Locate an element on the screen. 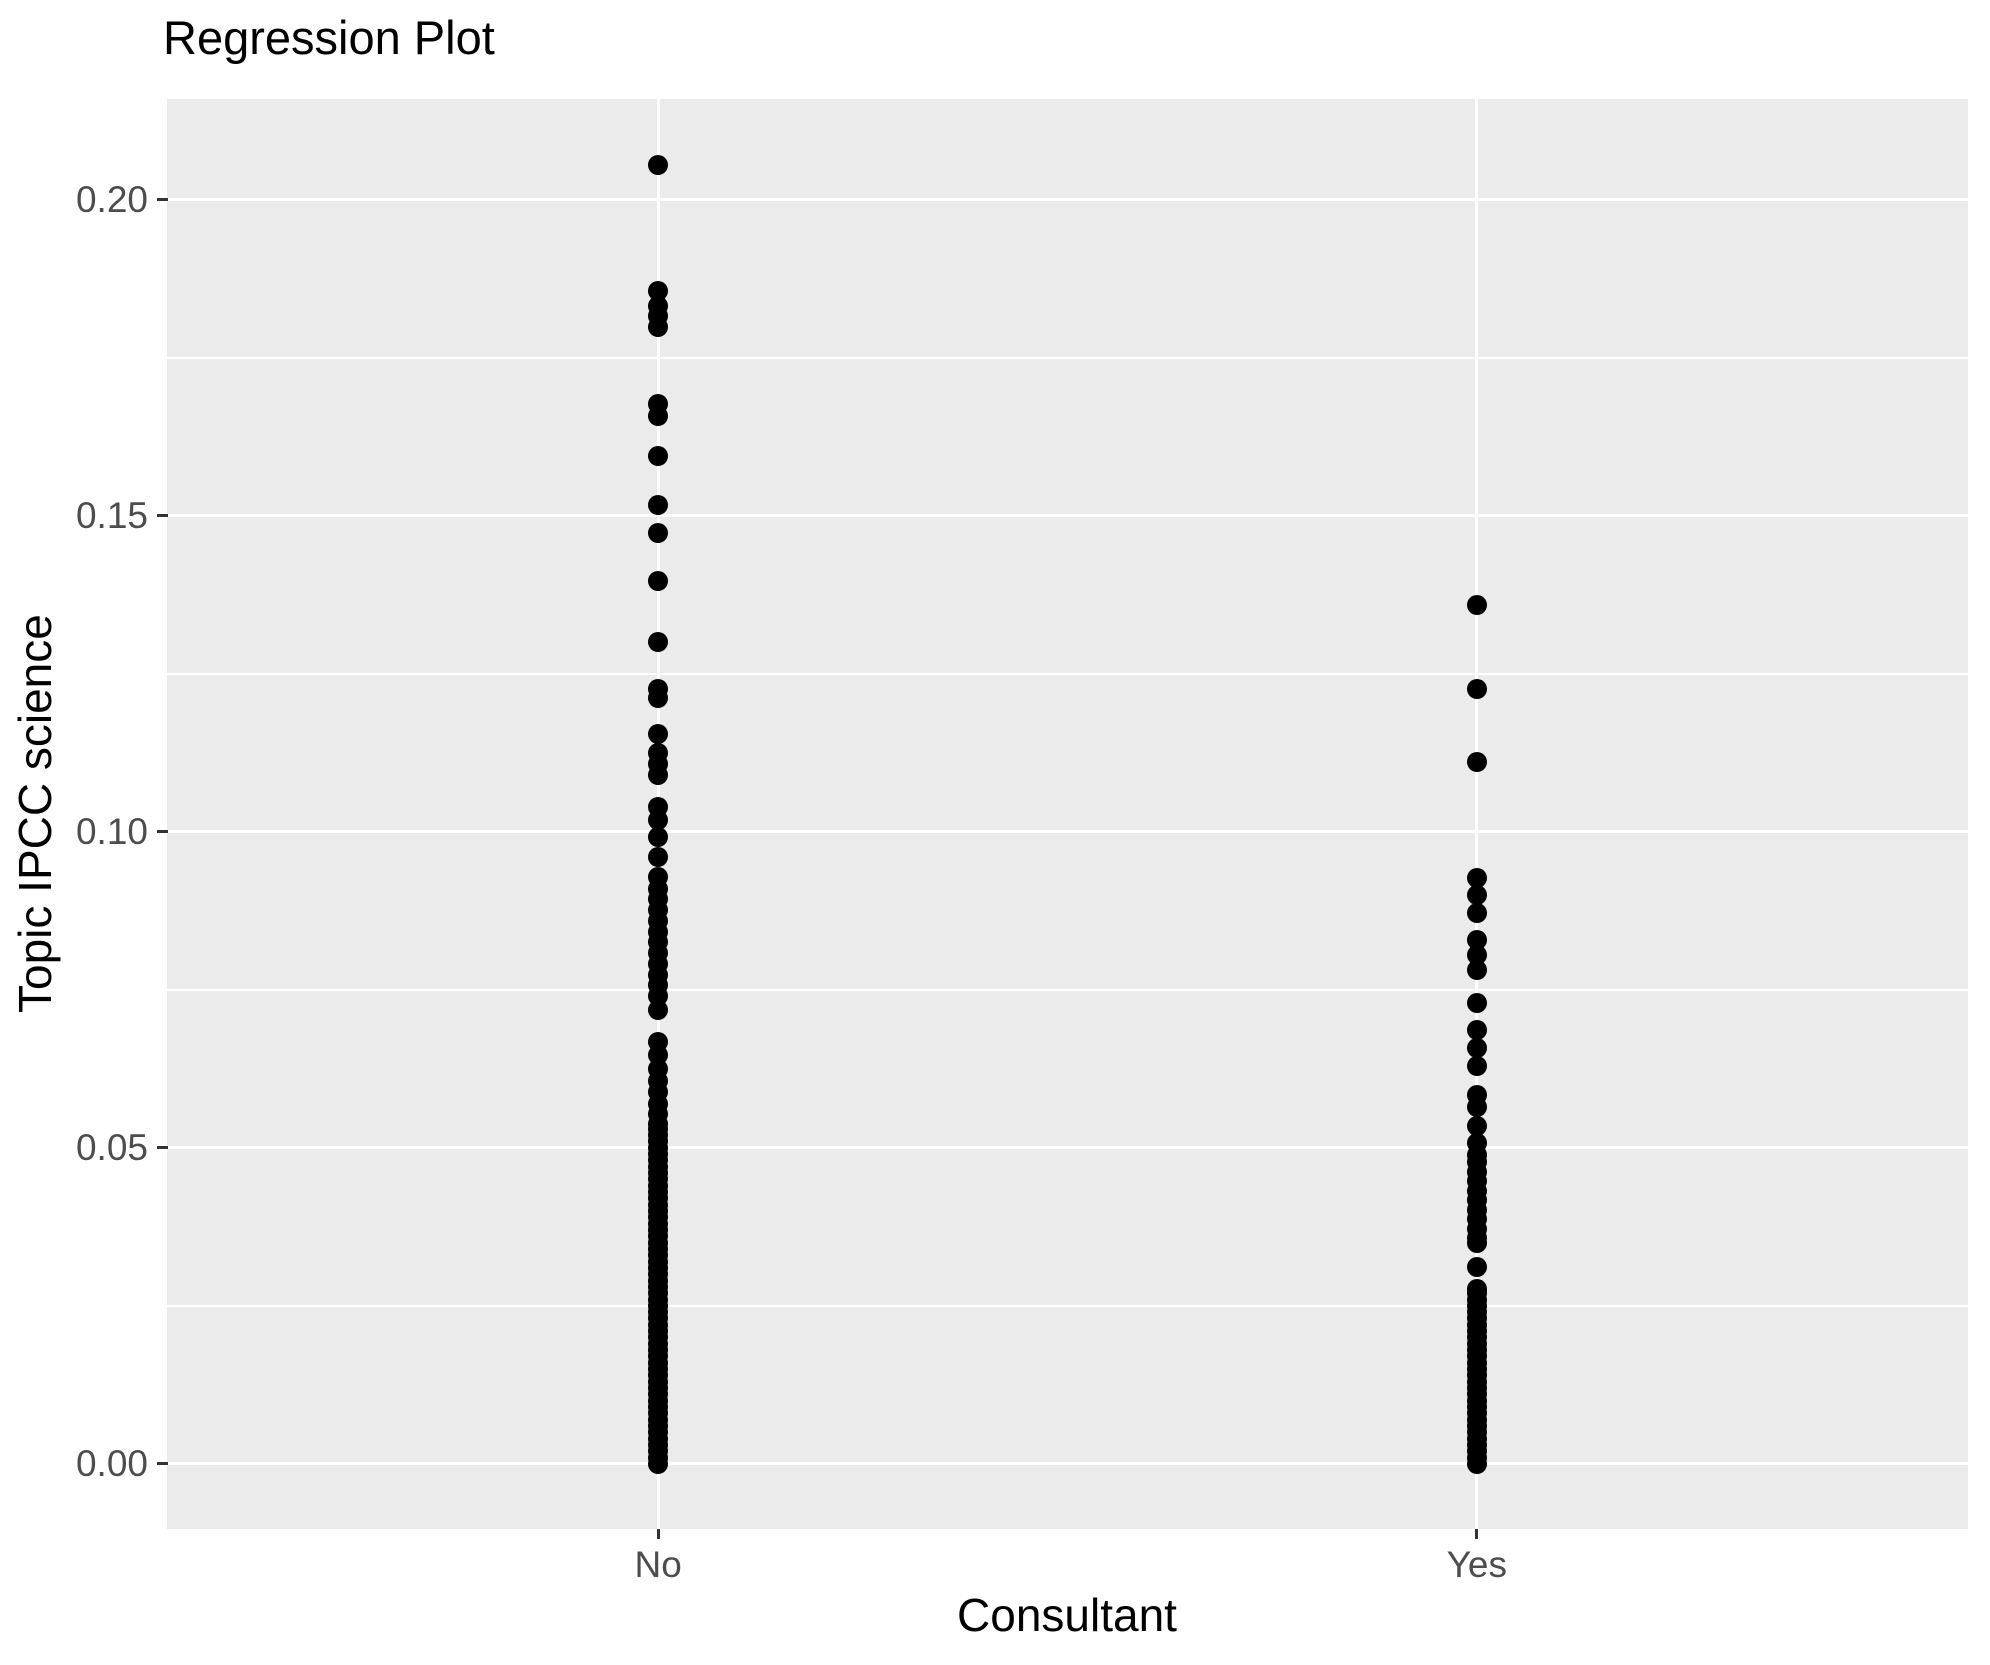 Image resolution: width=1990 pixels, height=1665 pixels. y-tick-label: 0.00 is located at coordinates (111, 1463).